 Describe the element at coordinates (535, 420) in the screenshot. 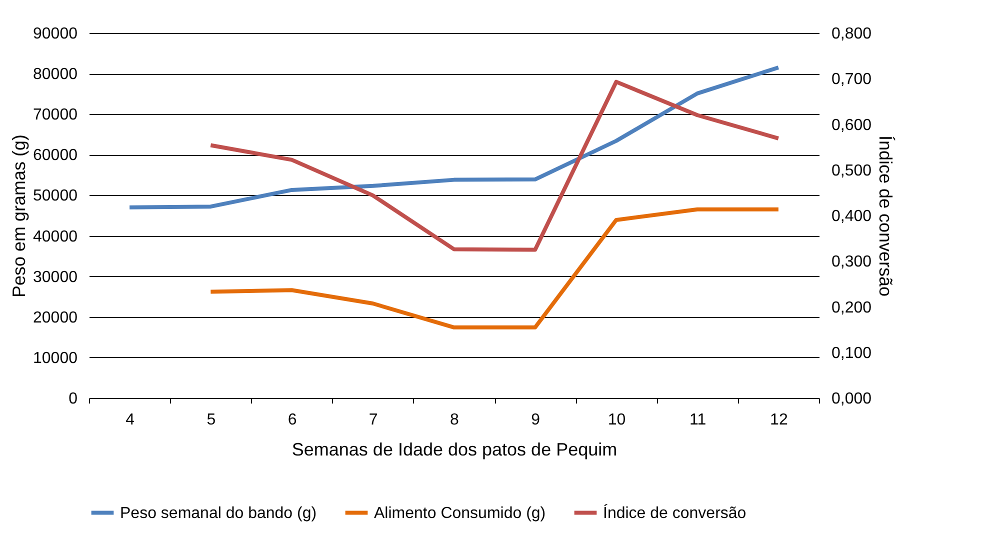

I see `x-tick-label: 9` at that location.